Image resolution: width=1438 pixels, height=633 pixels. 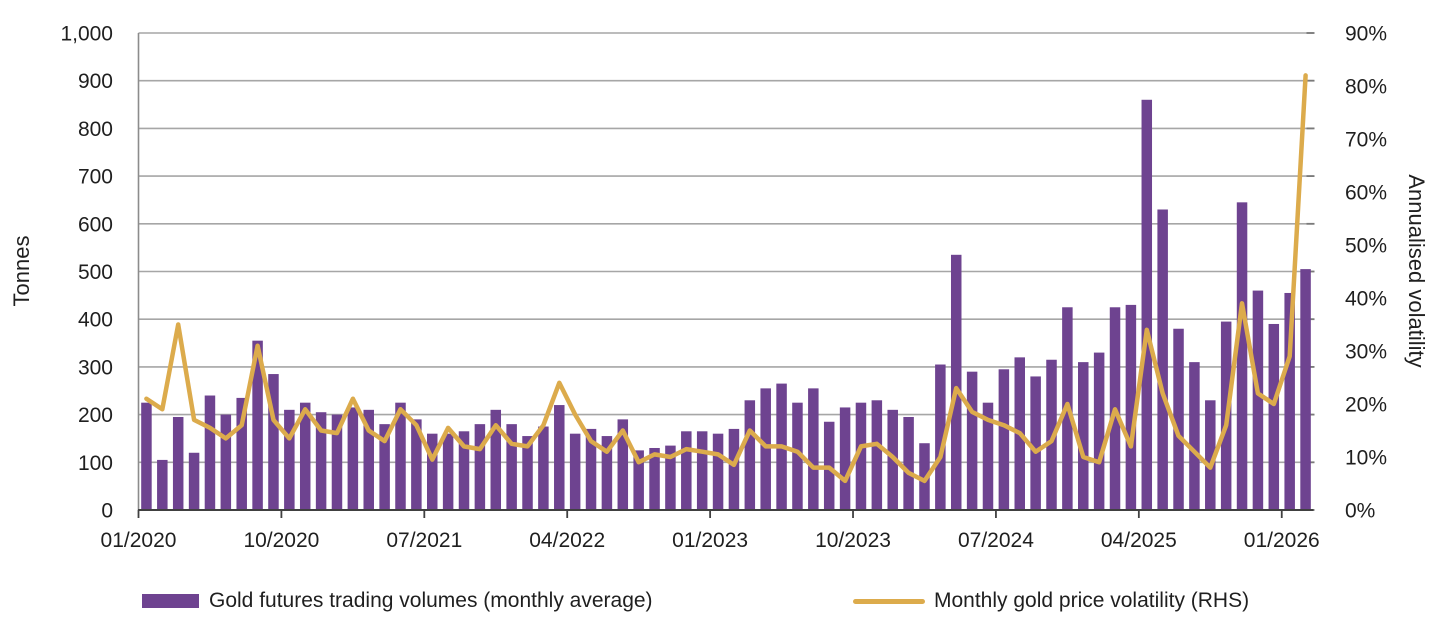 What do you see at coordinates (1051, 434) in the screenshot?
I see `bar-10/2024` at bounding box center [1051, 434].